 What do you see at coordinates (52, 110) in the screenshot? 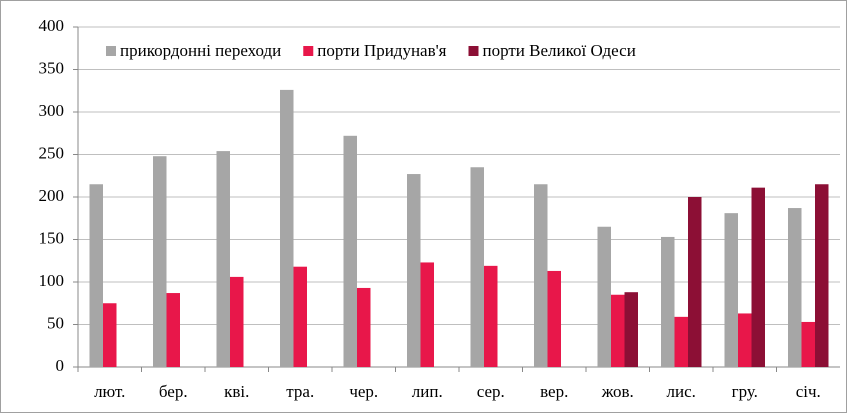
I see `y-tick-label: 300` at bounding box center [52, 110].